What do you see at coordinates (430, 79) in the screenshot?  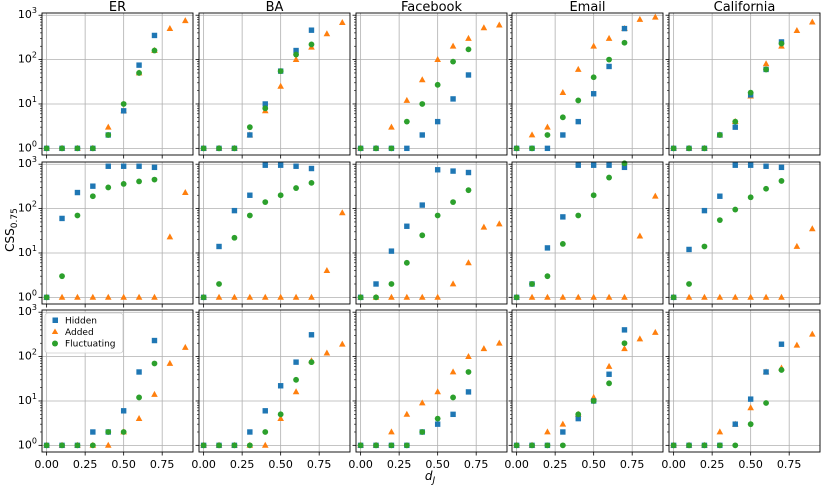 I see `panel-lptv-facebook: Facebook` at bounding box center [430, 79].